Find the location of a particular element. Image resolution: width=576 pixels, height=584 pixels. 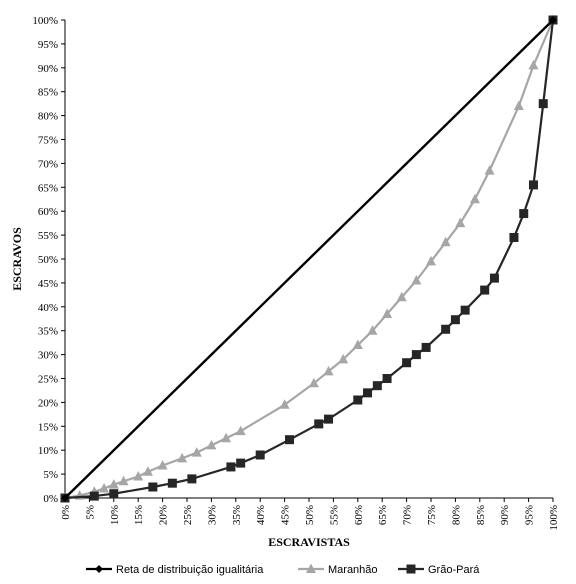

y-tick-label: 0% is located at coordinates (50, 499).